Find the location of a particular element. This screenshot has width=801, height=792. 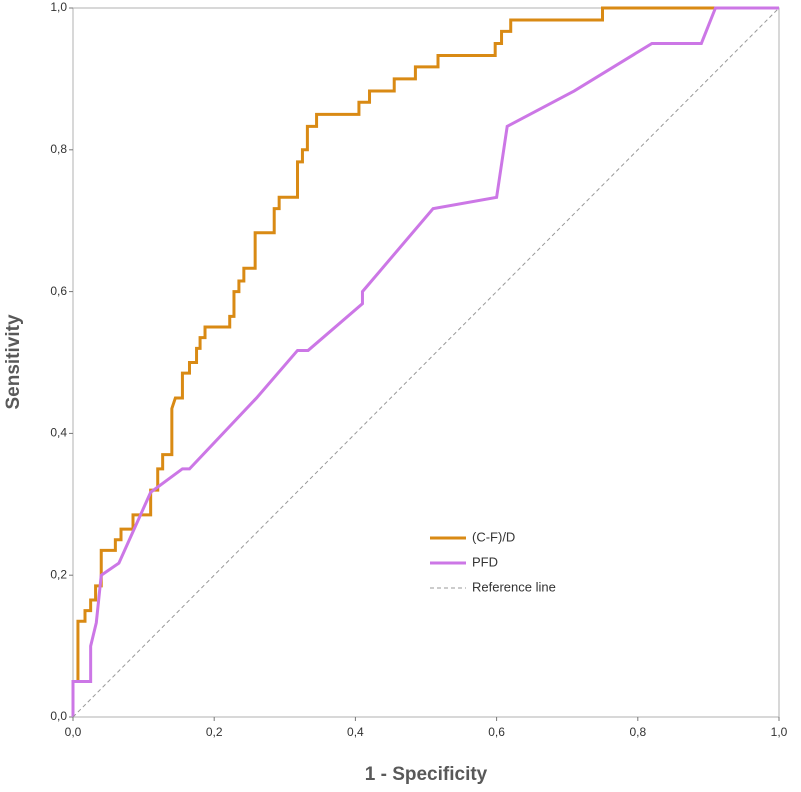

y-axis-title: Sensitivity is located at coordinates (13, 361).